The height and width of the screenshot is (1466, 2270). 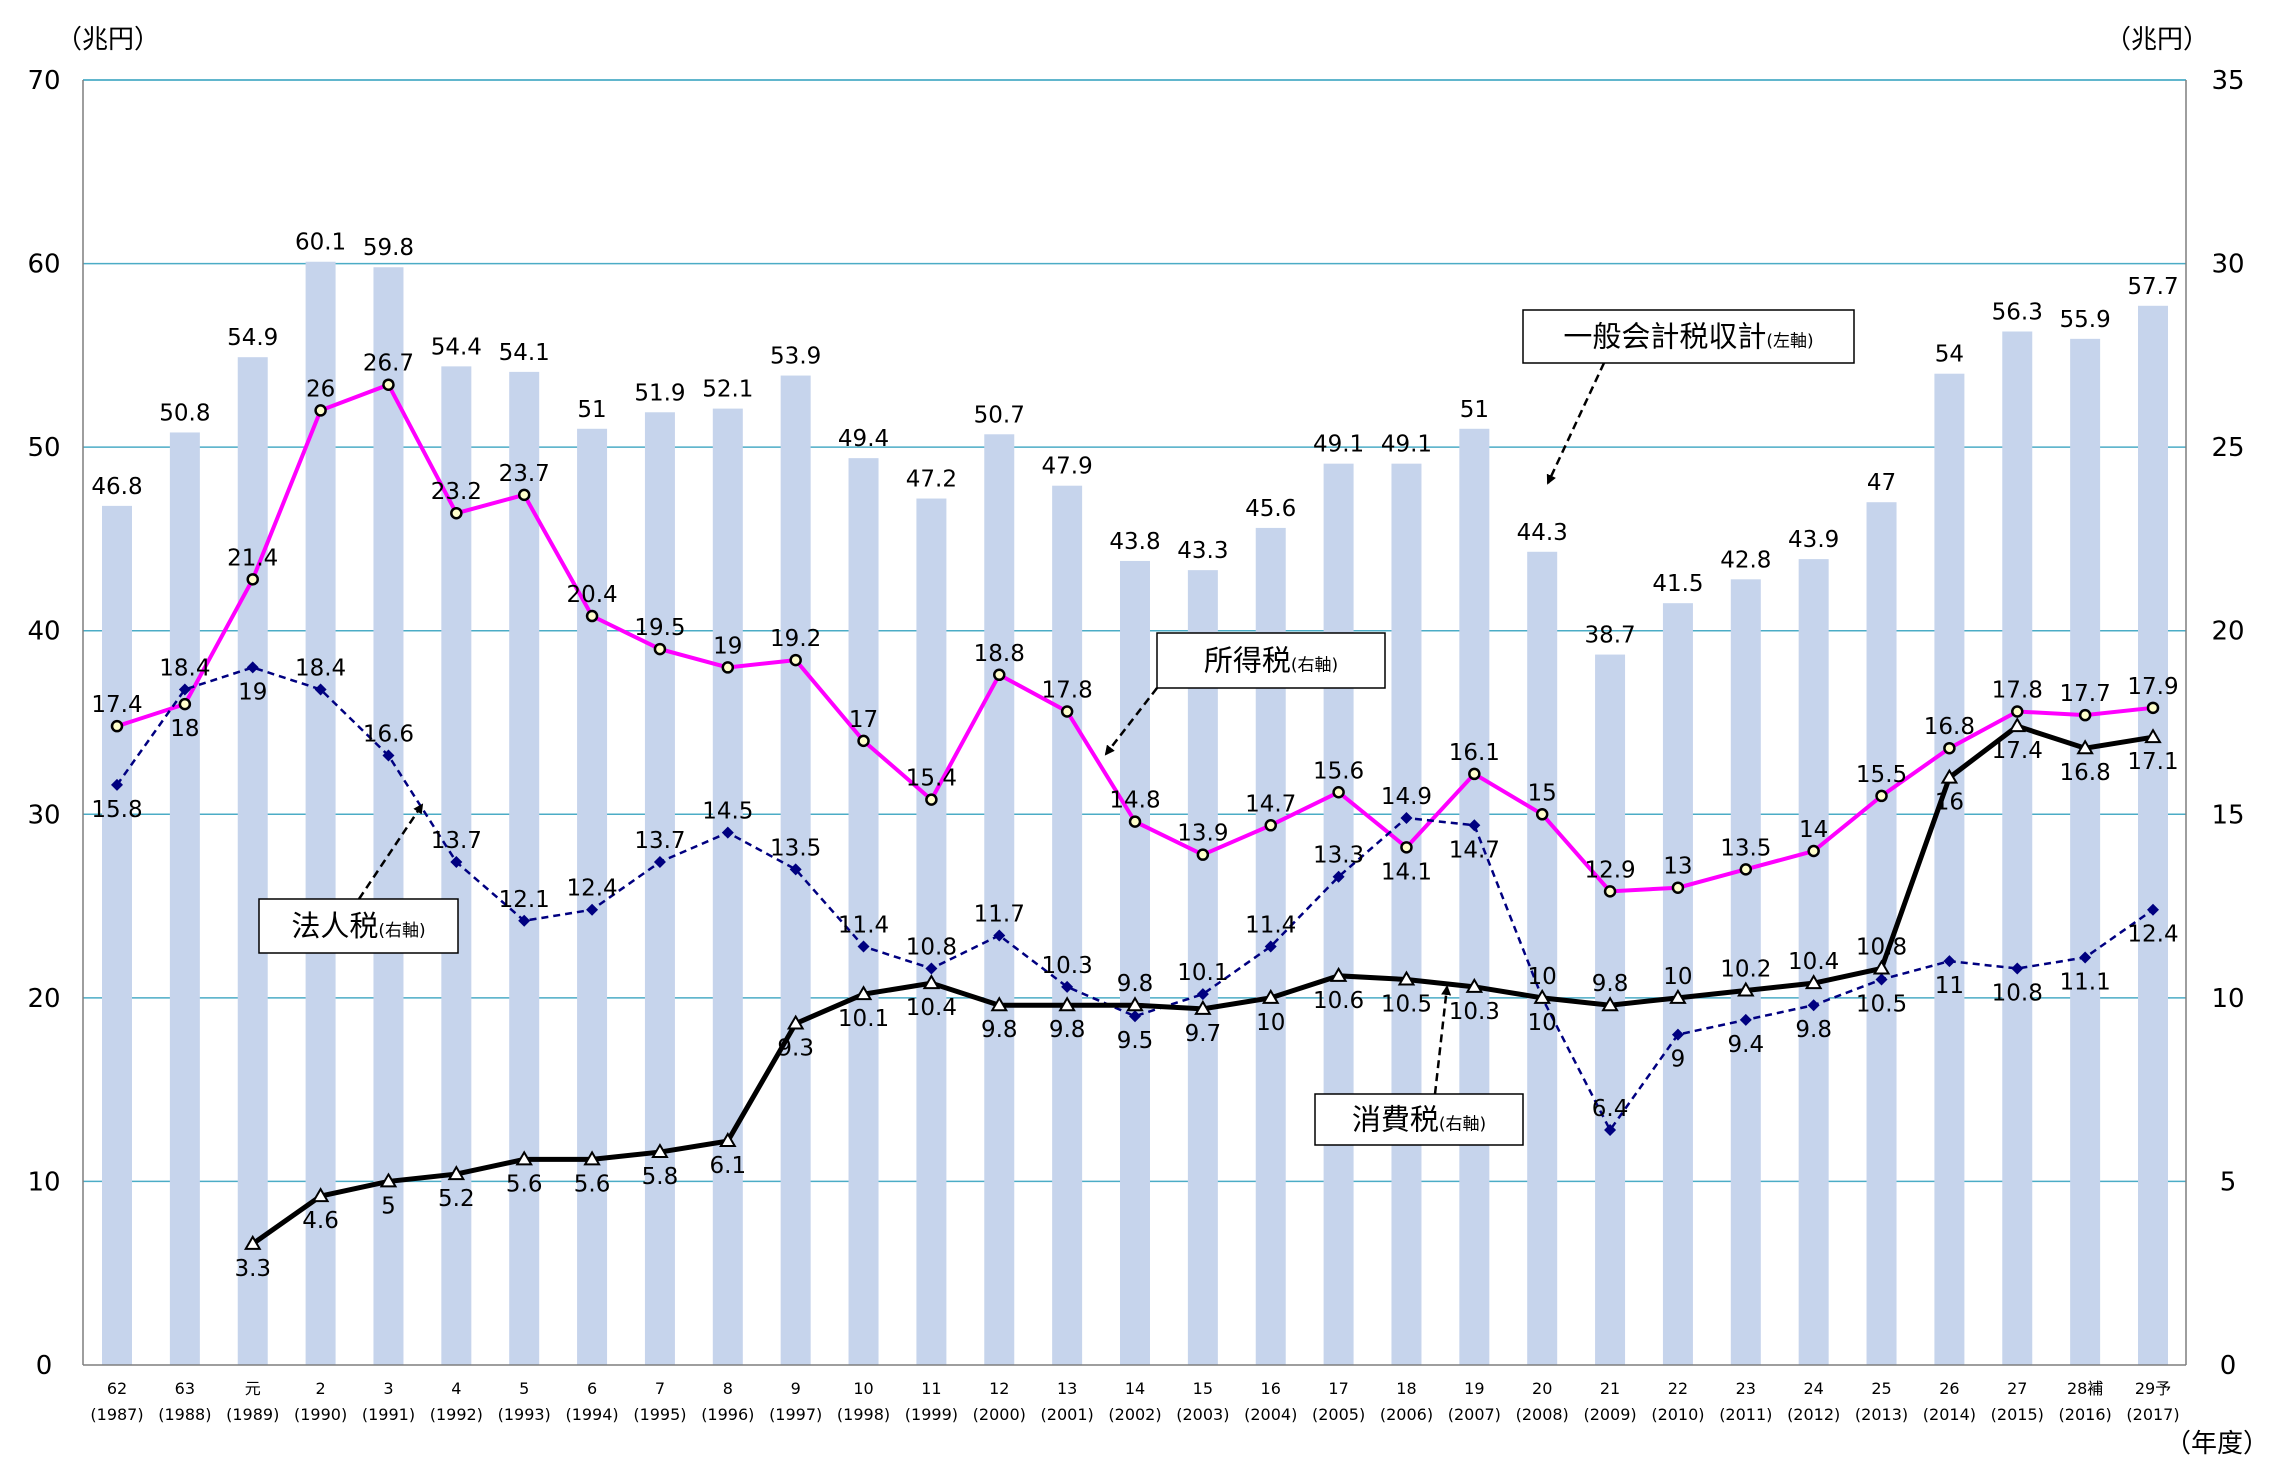 What do you see at coordinates (1406, 445) in the screenshot?
I see `bar-value-label: 49.1` at bounding box center [1406, 445].